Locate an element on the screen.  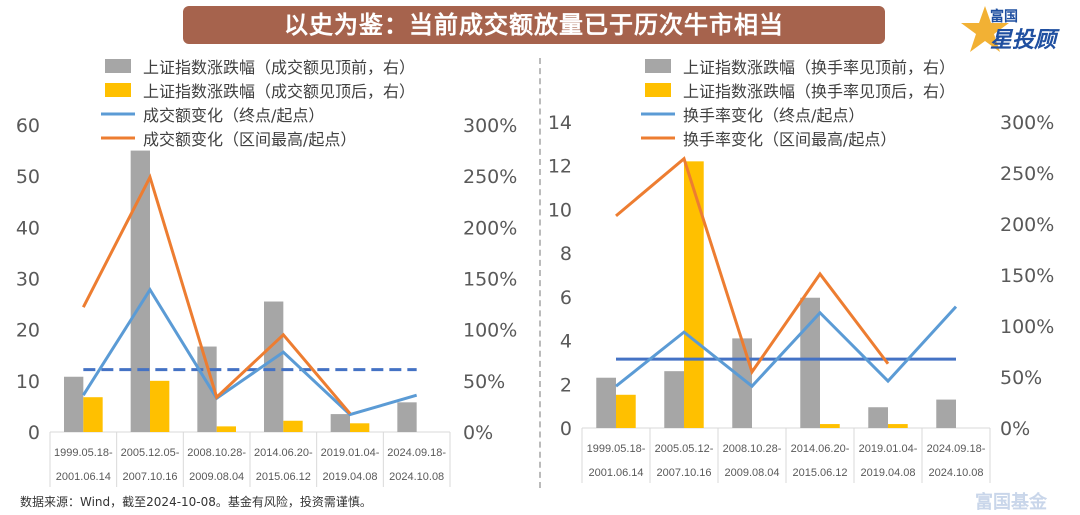
legend-label: 上证指数涨跌幅（换手率见顶前，右） is located at coordinates (819, 67).